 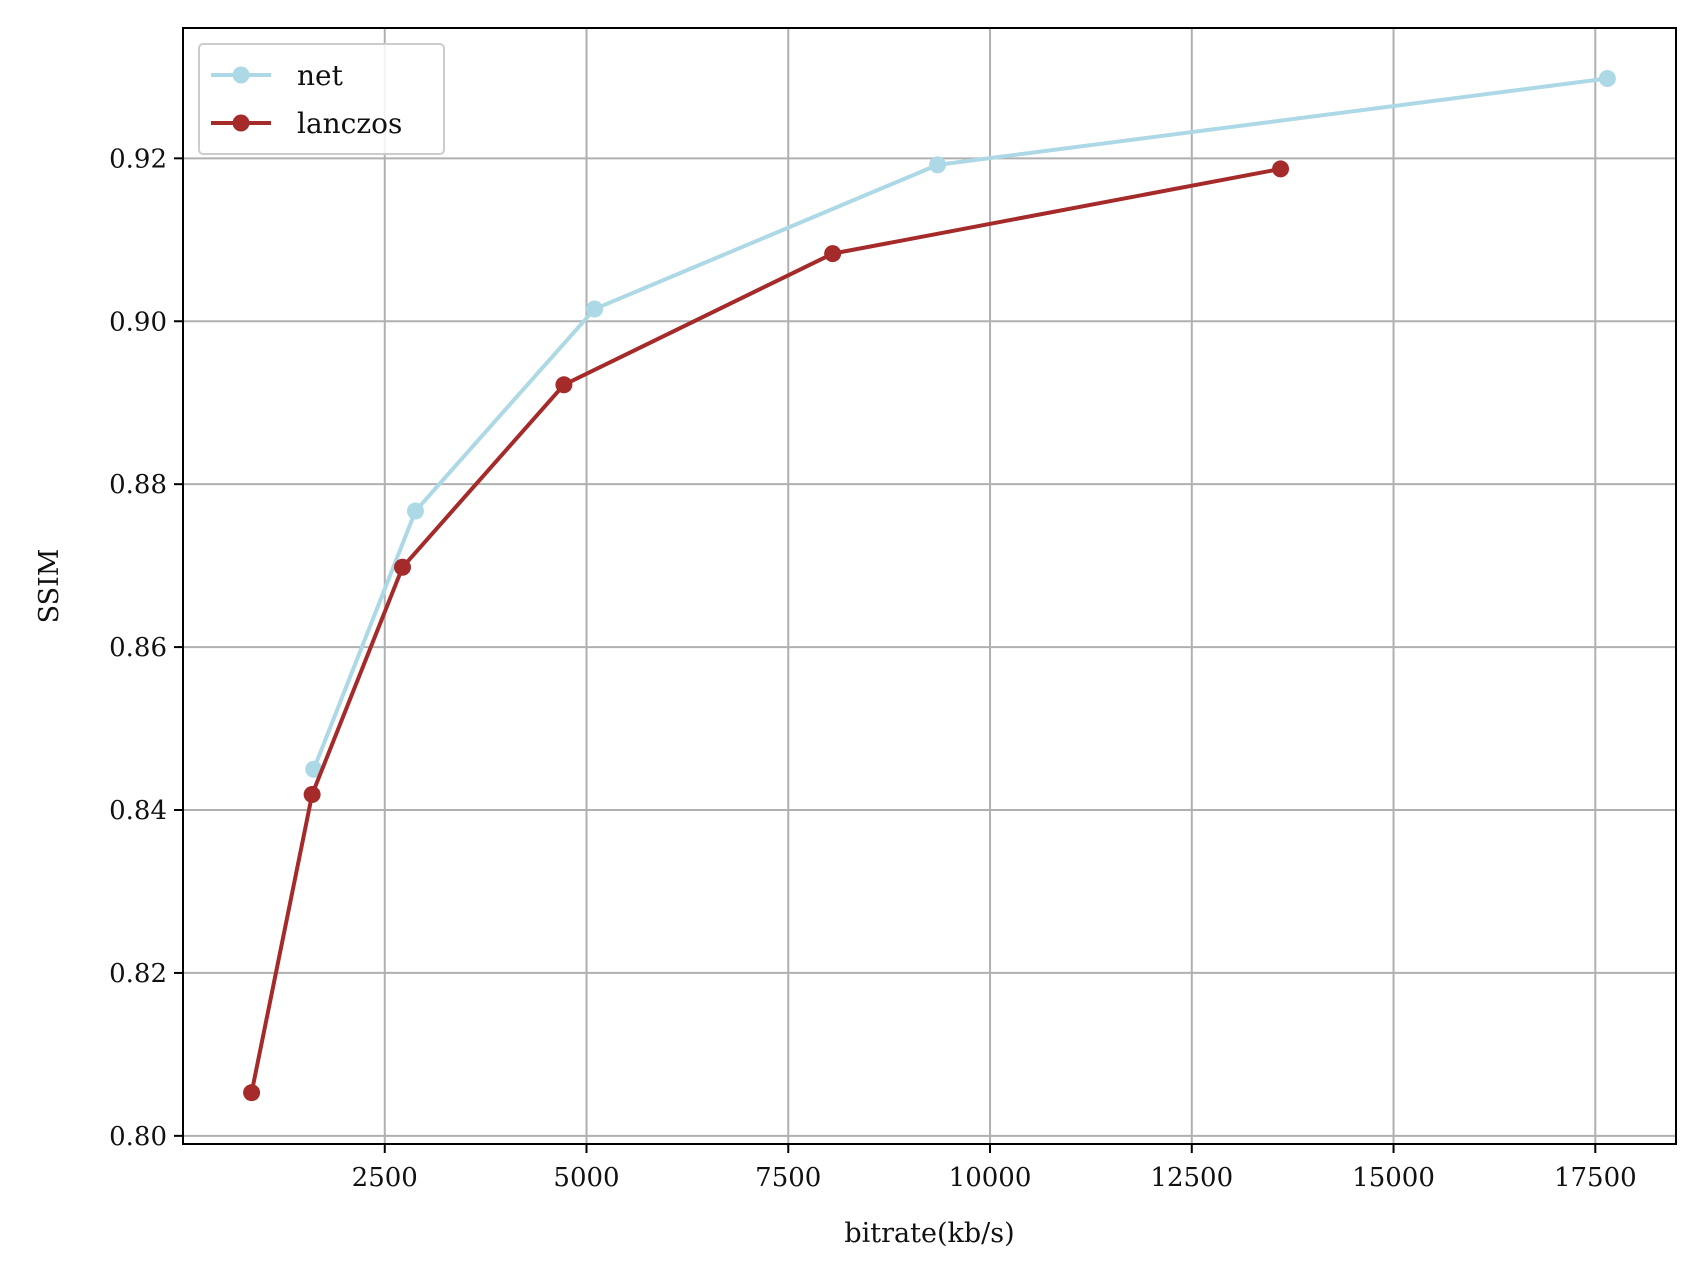 What do you see at coordinates (138, 1137) in the screenshot?
I see `y-tick-label: 0.80` at bounding box center [138, 1137].